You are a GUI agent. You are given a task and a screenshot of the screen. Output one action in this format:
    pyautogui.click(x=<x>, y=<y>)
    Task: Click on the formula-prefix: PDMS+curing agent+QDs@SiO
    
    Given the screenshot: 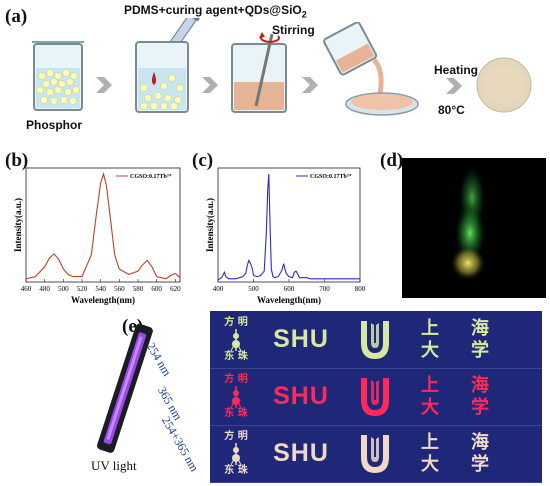 What is the action you would take?
    pyautogui.click(x=213, y=10)
    